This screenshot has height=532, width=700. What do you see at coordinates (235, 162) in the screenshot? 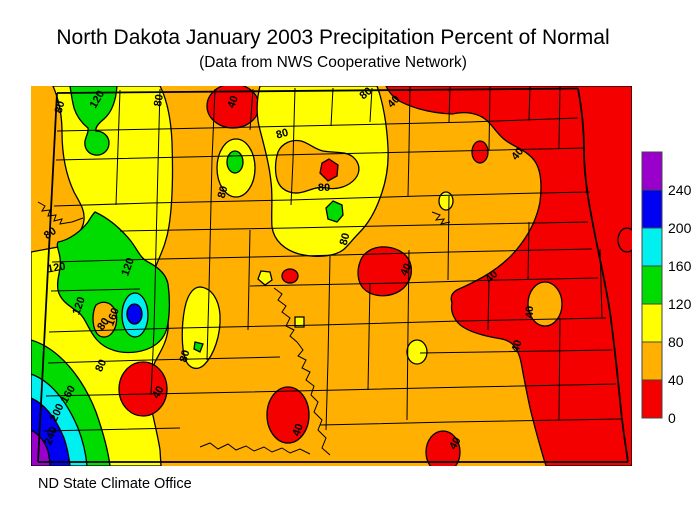
I see `region-nc-green-core` at bounding box center [235, 162].